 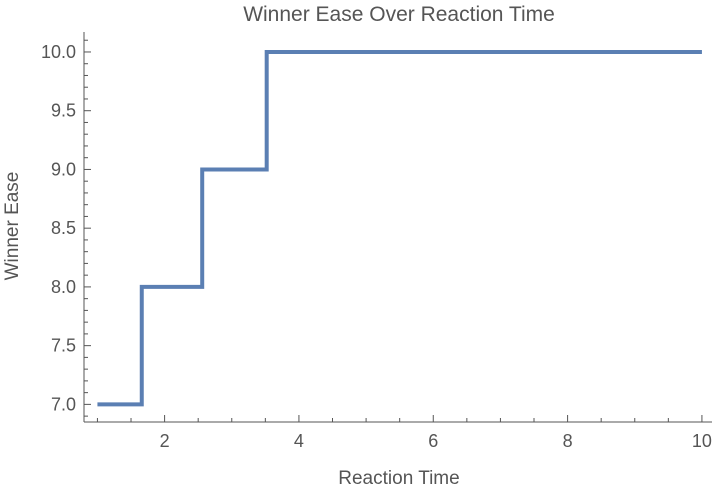 I want to click on y-tick-label: 7.0, so click(x=63, y=404).